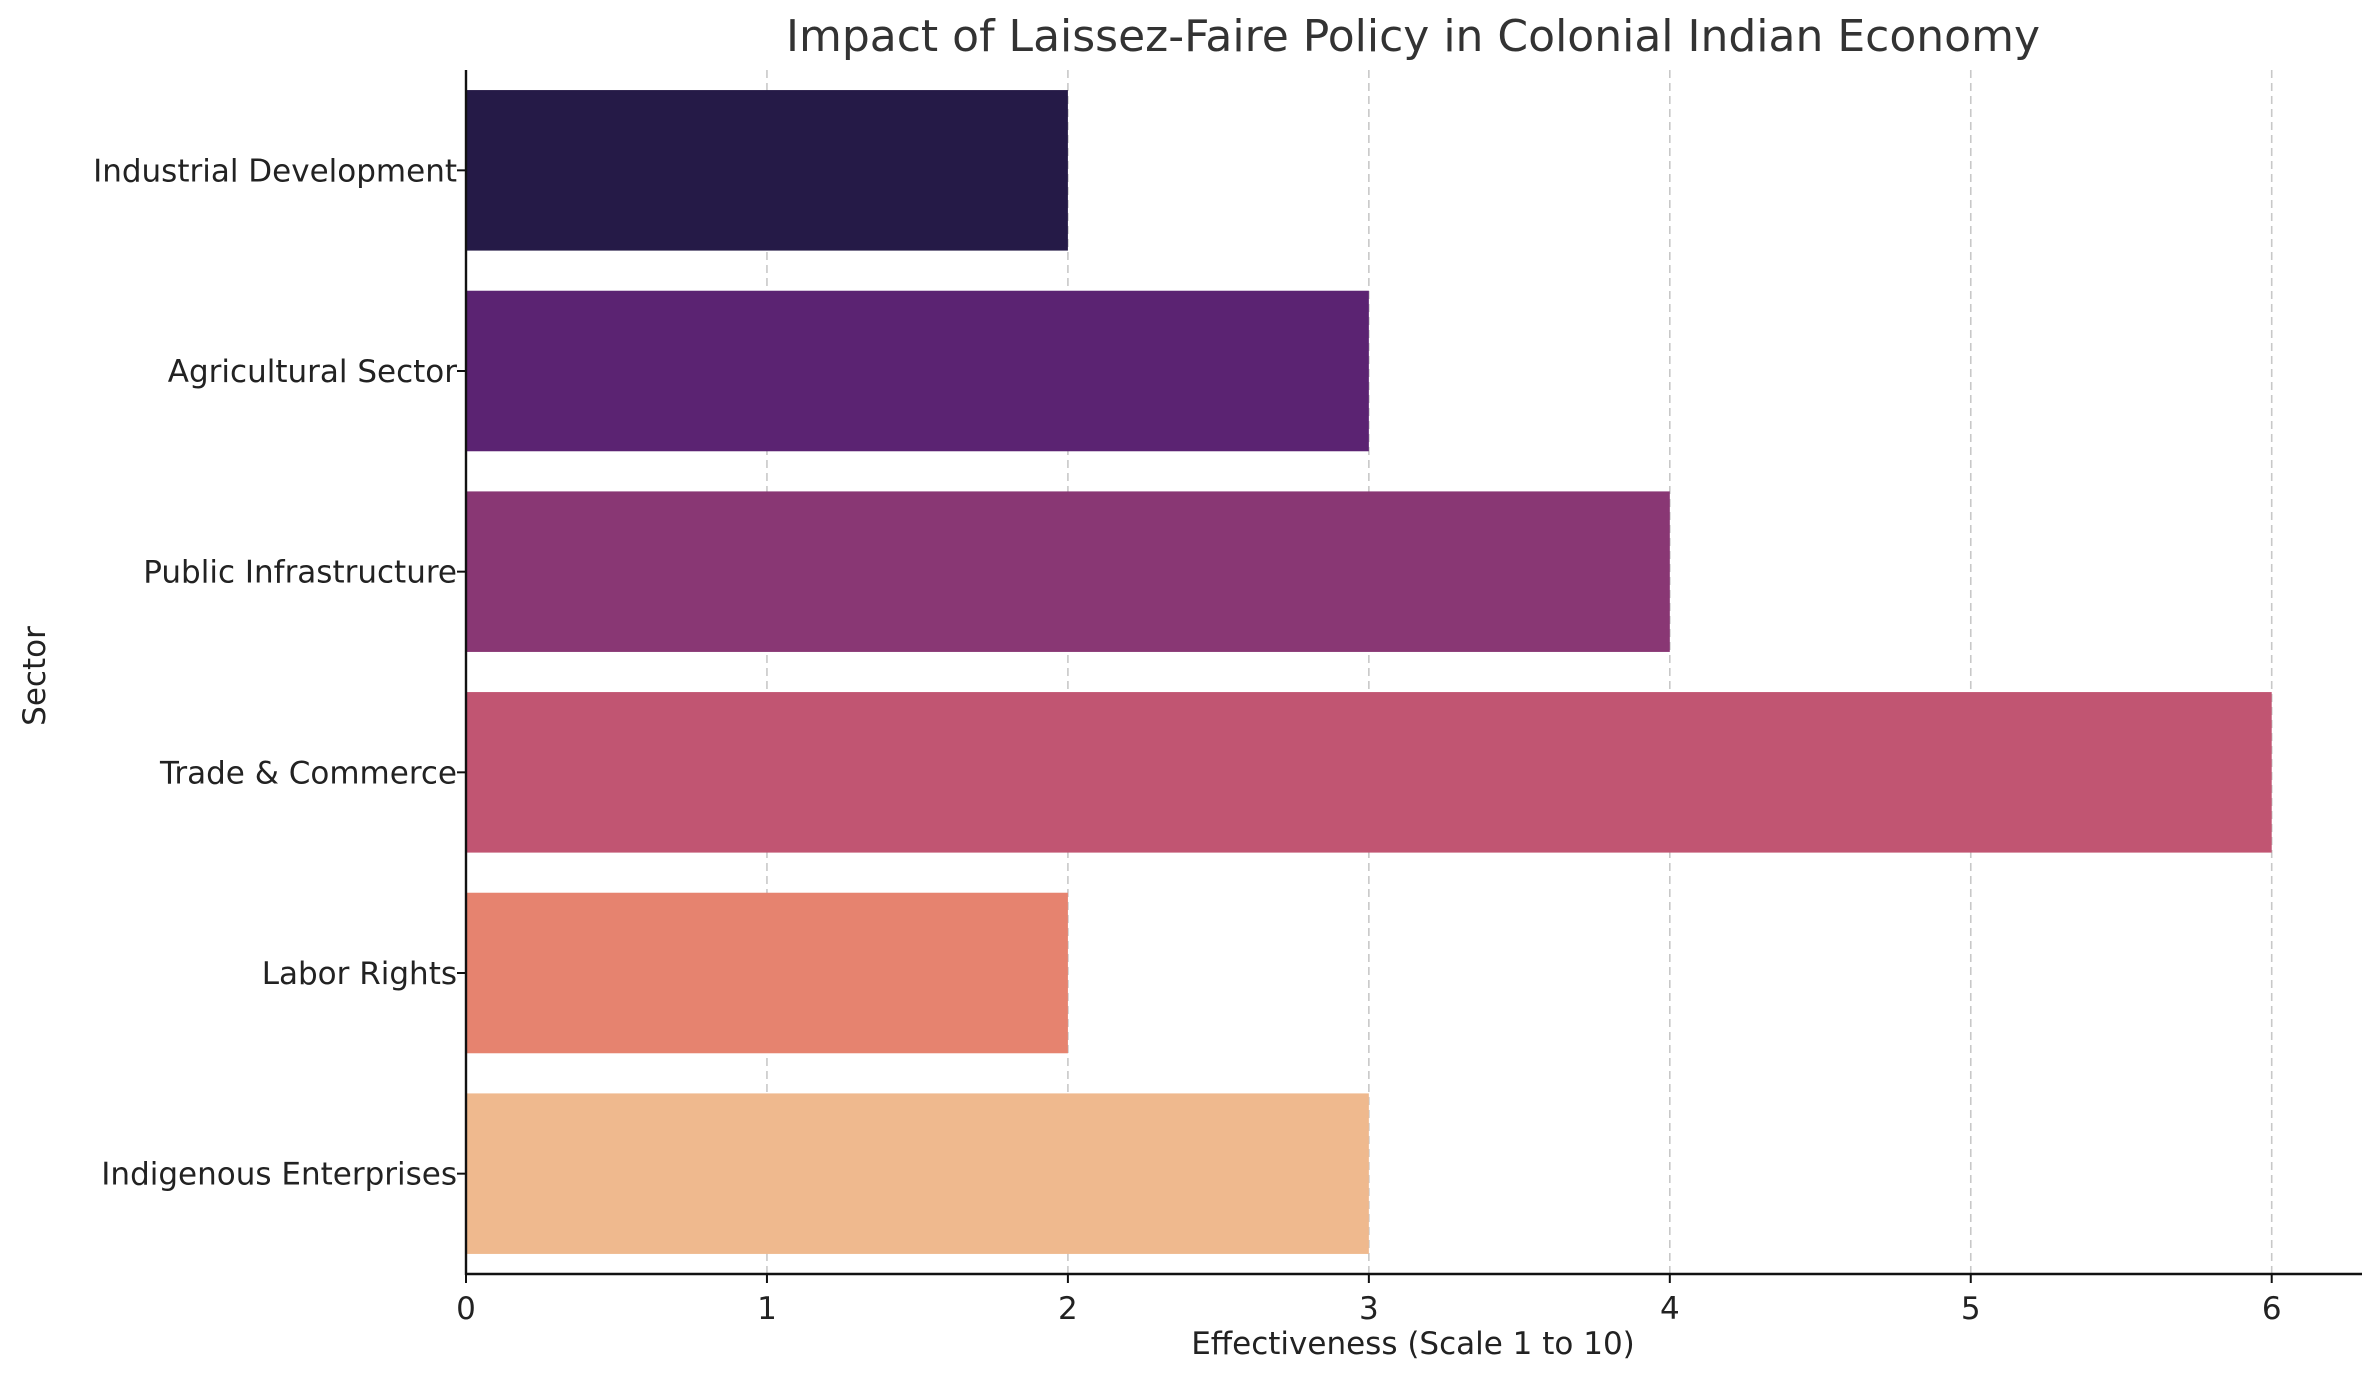  I want to click on y-tick-label-1: Agricultural Sector, so click(312, 372).